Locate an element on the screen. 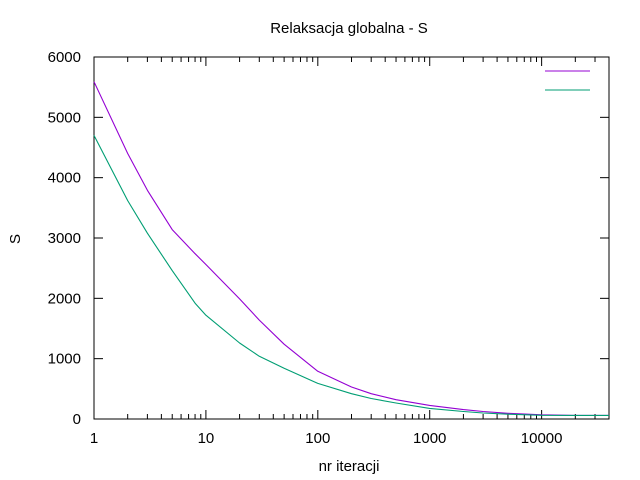  chart-title: Relaksacja globalna - S is located at coordinates (349, 28).